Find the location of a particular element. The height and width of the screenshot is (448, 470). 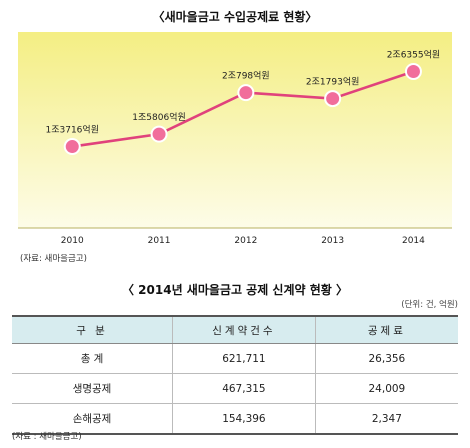

table-source: (자료 : 새마을금고) is located at coordinates (47, 437).